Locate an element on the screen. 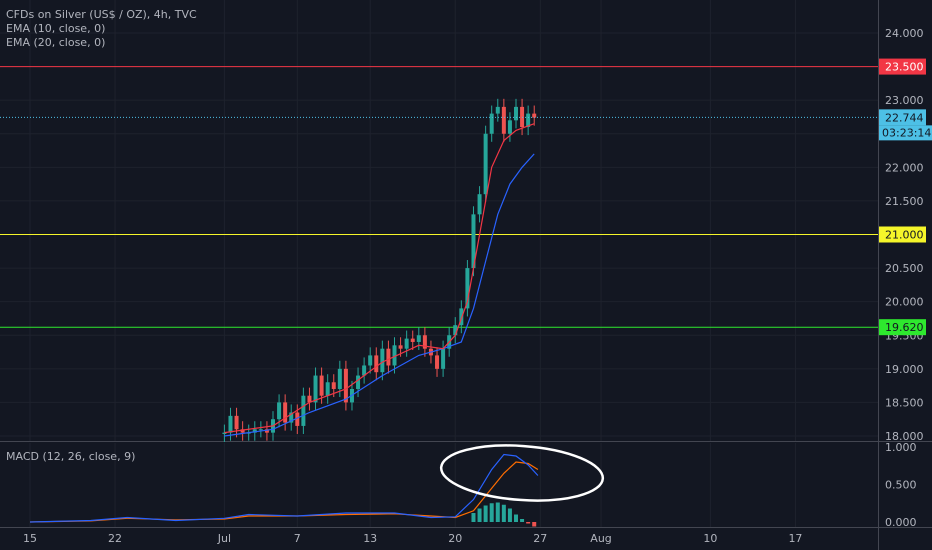 The image size is (932, 550). macd-line is located at coordinates (284, 488).